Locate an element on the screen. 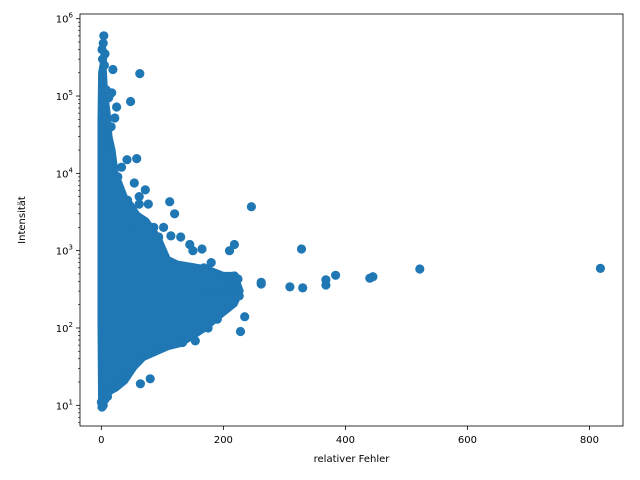  y-axis-ticks: 10¹ 10² 10³ 10⁴ 10⁵ 10⁶ is located at coordinates (68, 217).